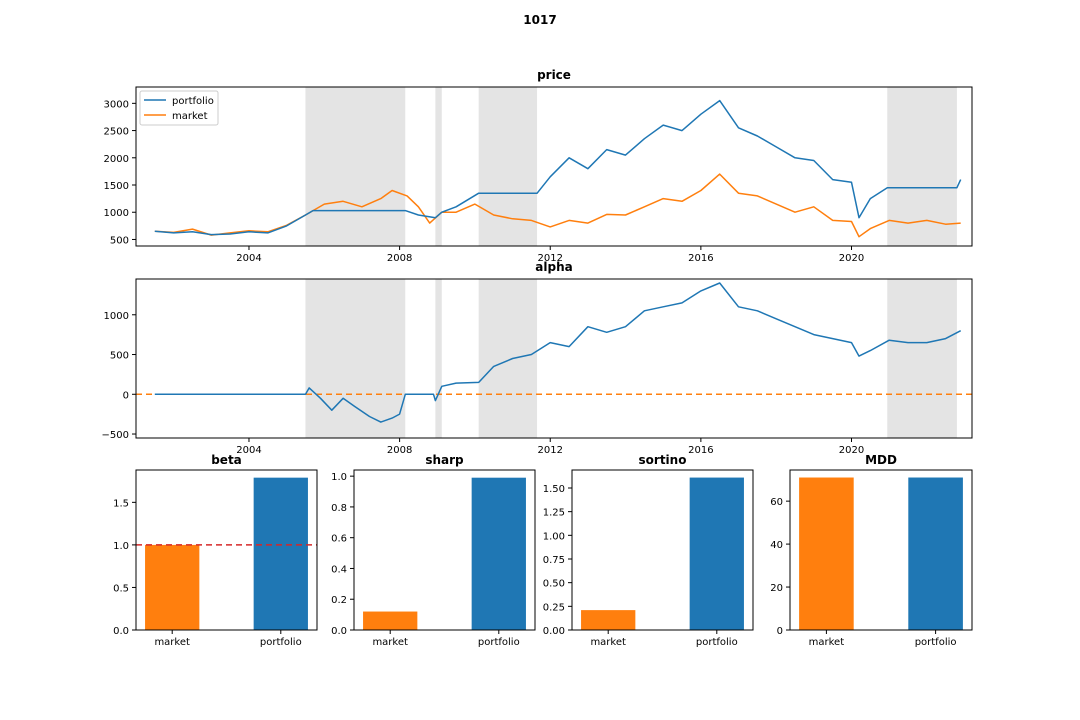 This screenshot has width=1080, height=720. Describe the element at coordinates (339, 600) in the screenshot. I see `y-tick-label: 0.2` at that location.